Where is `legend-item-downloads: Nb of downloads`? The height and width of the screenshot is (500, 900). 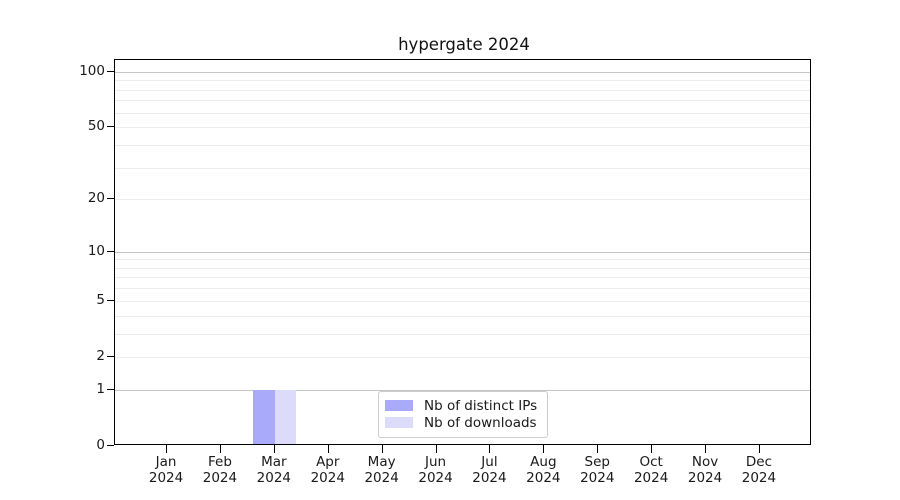
legend-item-downloads: Nb of downloads is located at coordinates (462, 422).